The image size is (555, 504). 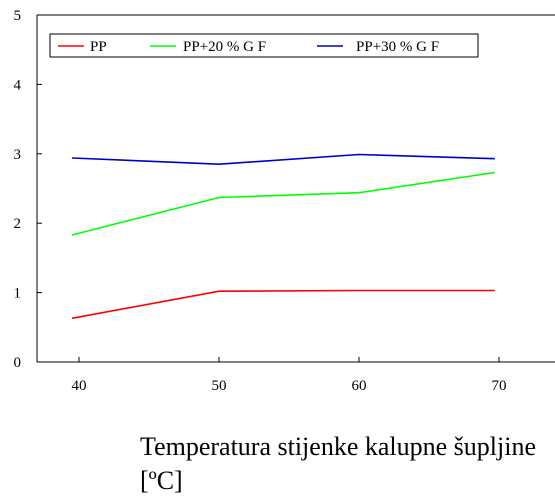 What do you see at coordinates (18, 363) in the screenshot?
I see `y-tick-label: 0` at bounding box center [18, 363].